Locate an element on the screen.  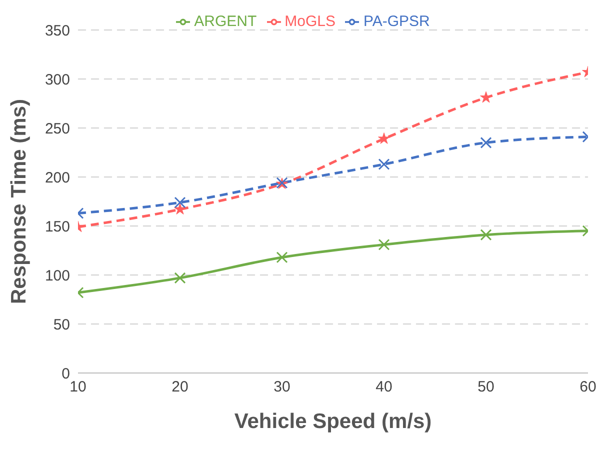
y-tick-label: 300 is located at coordinates (57, 79).